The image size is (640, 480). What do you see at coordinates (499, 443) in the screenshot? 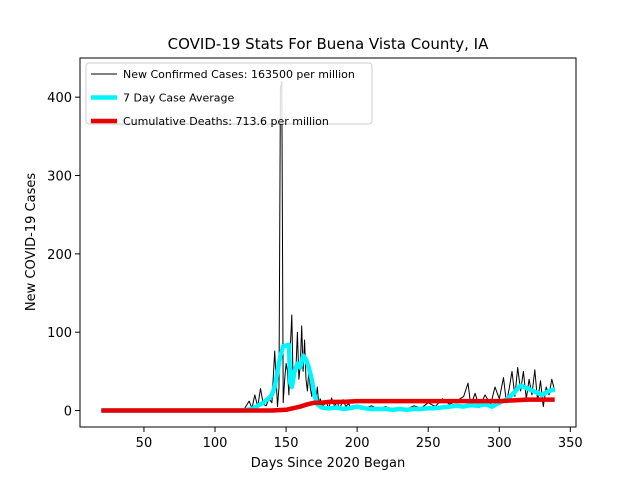
I see `x-tick-label: 300` at bounding box center [499, 443].